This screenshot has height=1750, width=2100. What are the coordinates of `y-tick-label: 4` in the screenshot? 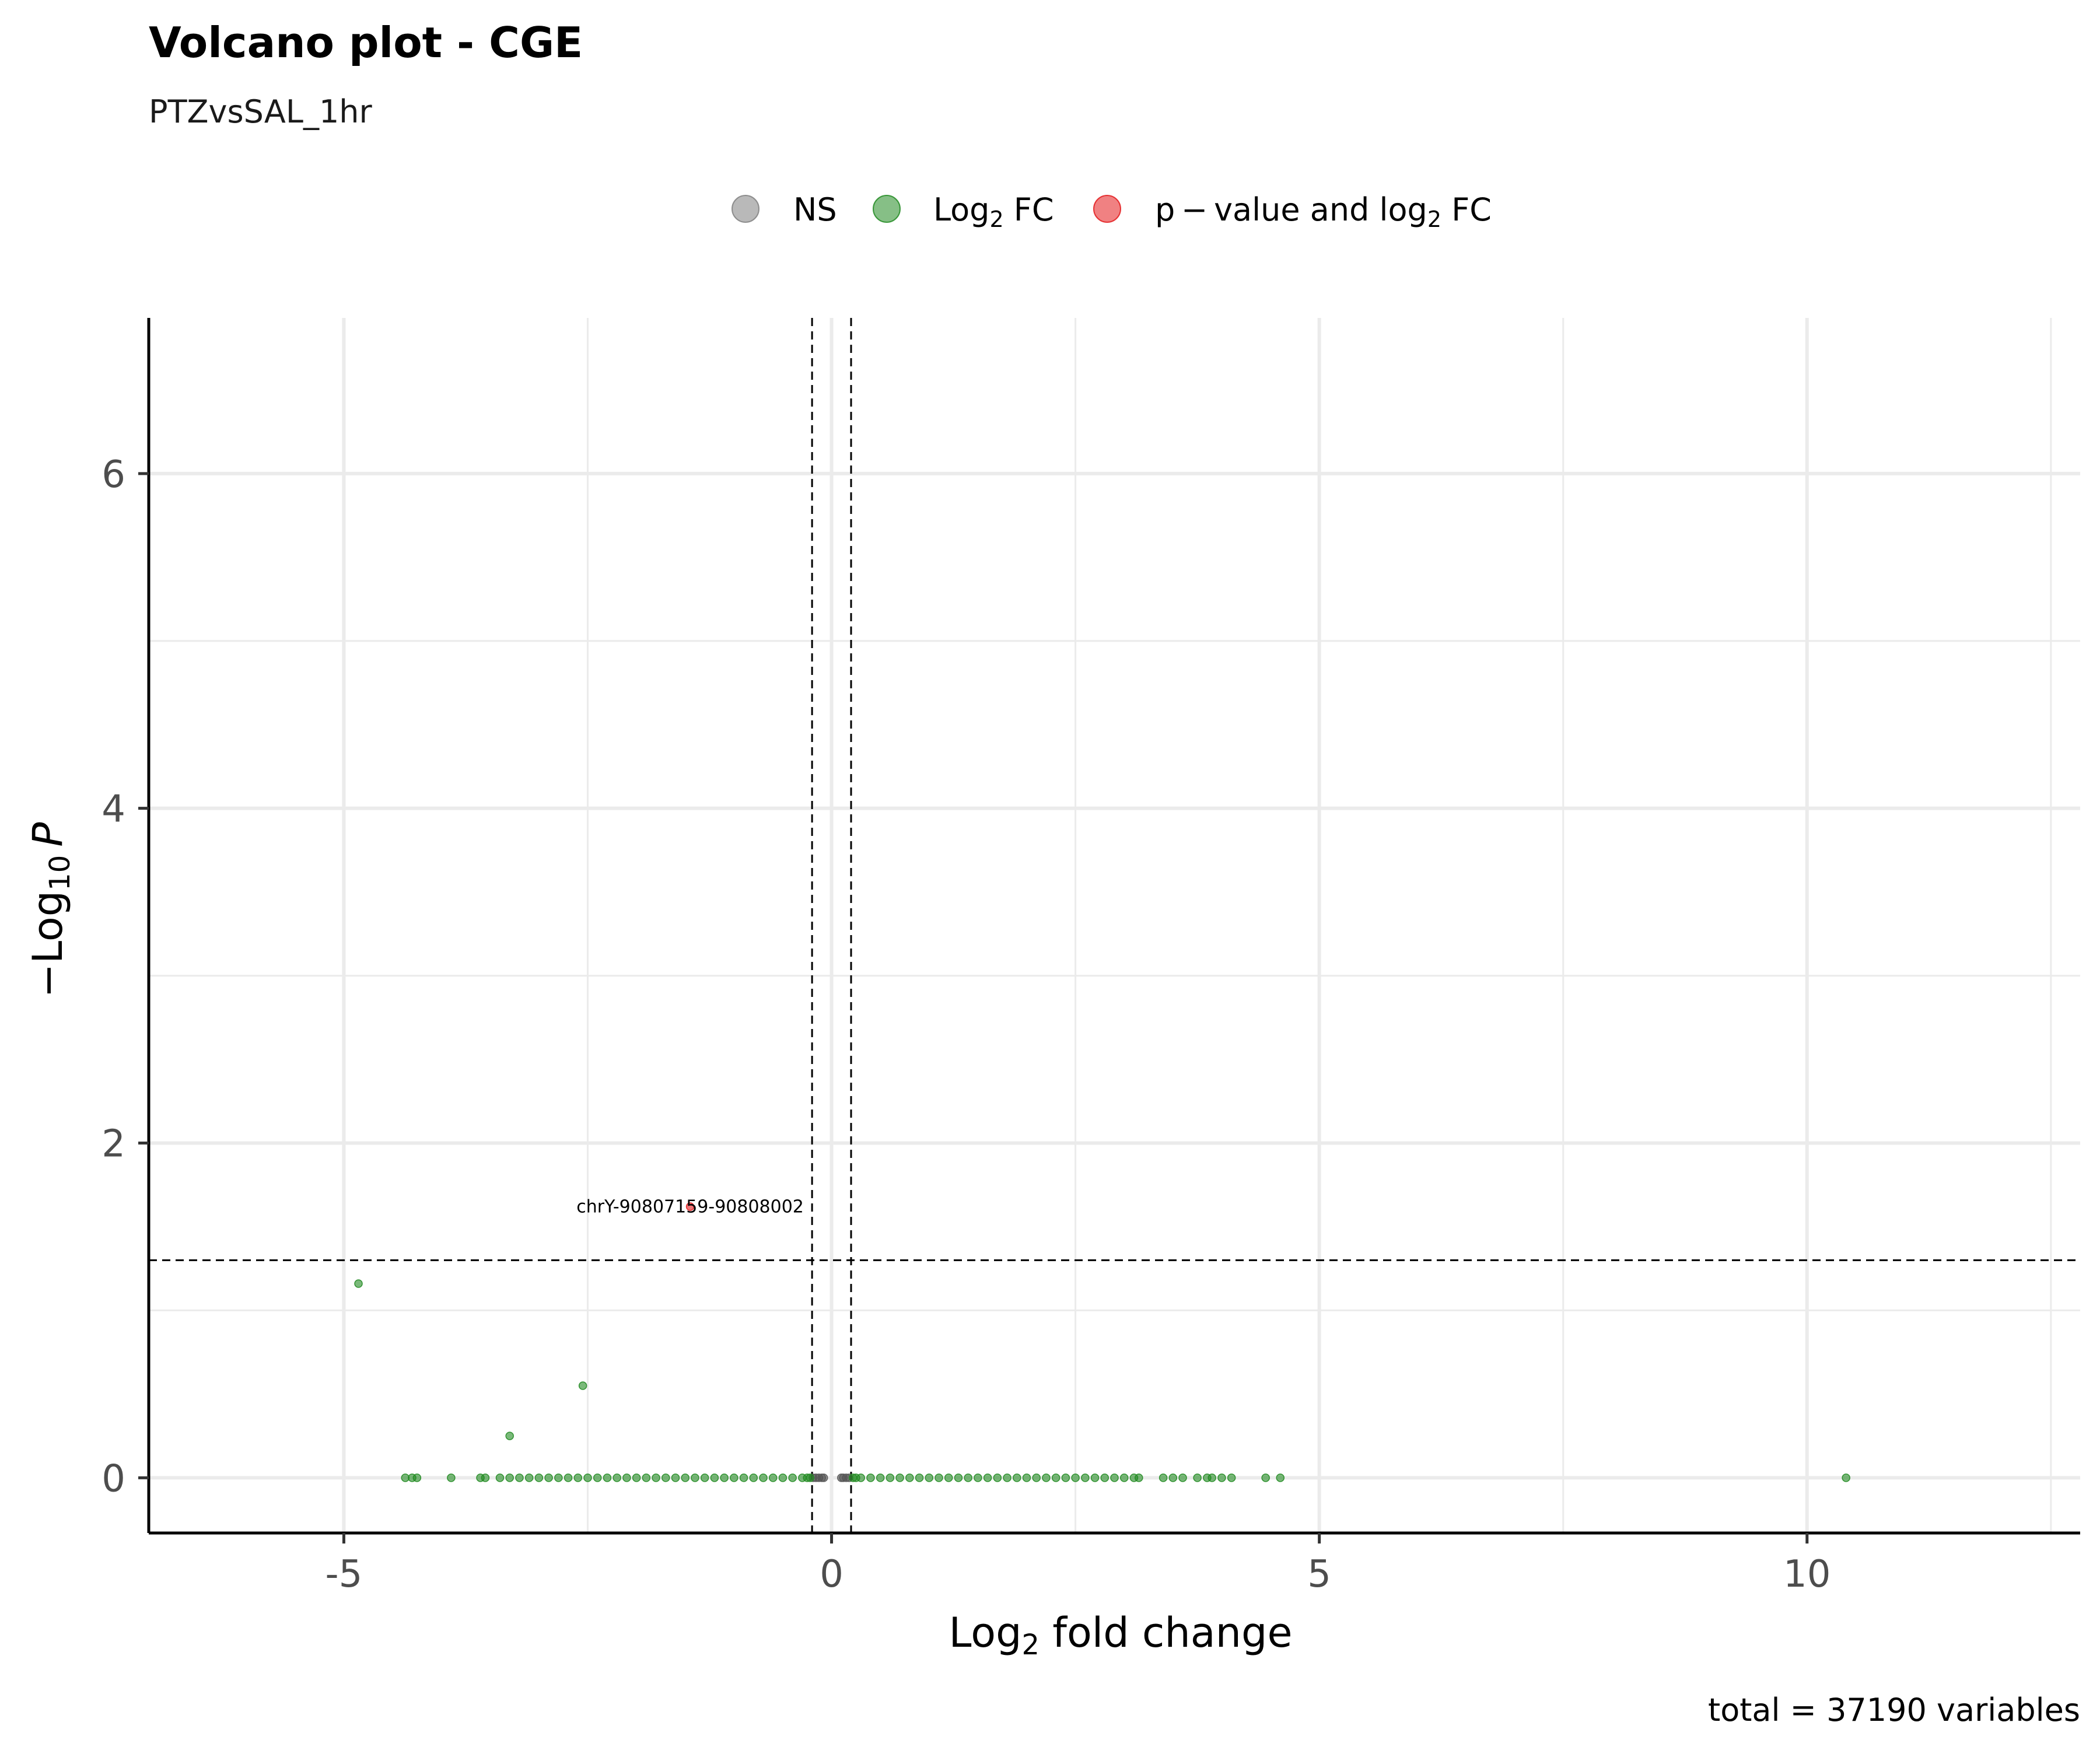 It's located at (113, 809).